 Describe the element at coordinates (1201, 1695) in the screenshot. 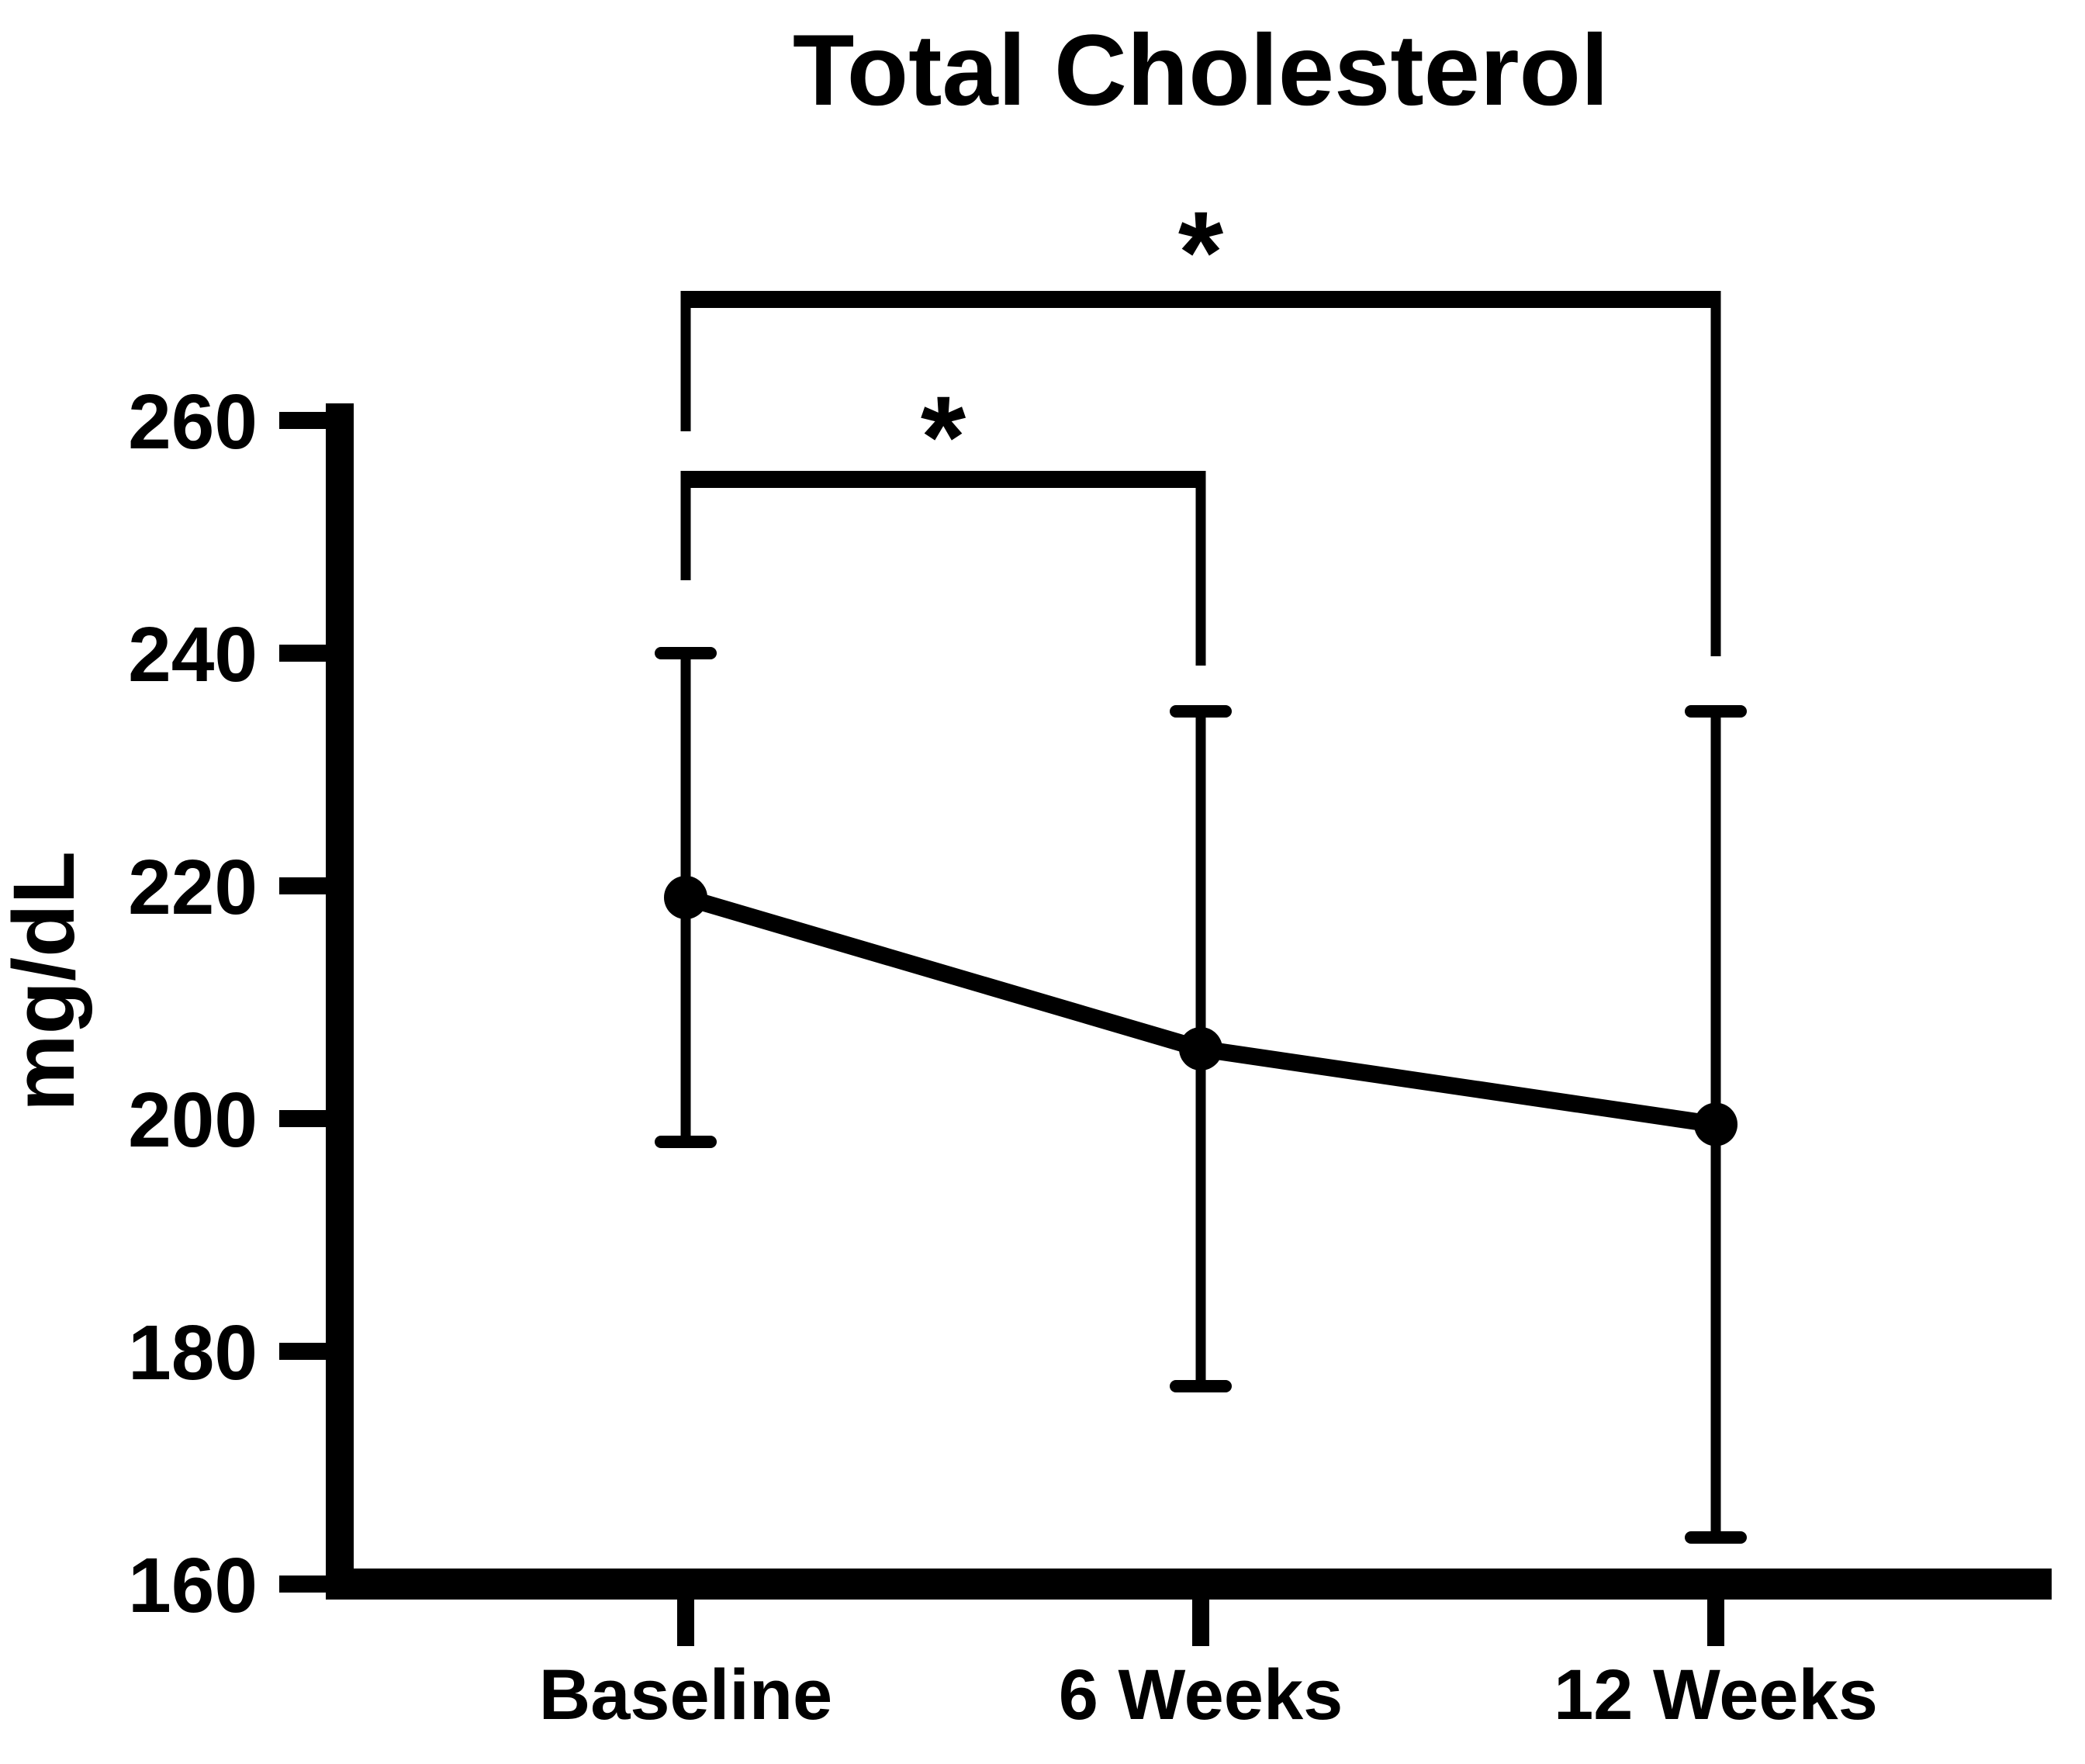

I see `x-tick-label: 6 Weeks` at that location.